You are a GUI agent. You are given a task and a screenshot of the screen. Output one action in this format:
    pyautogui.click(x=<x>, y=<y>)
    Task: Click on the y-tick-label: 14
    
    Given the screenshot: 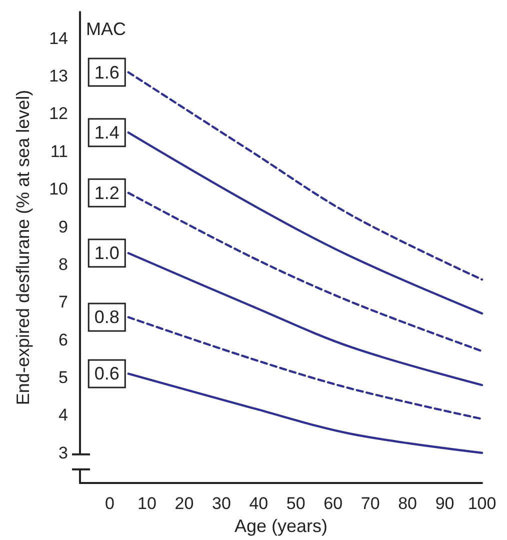 What is the action you would take?
    pyautogui.click(x=58, y=38)
    